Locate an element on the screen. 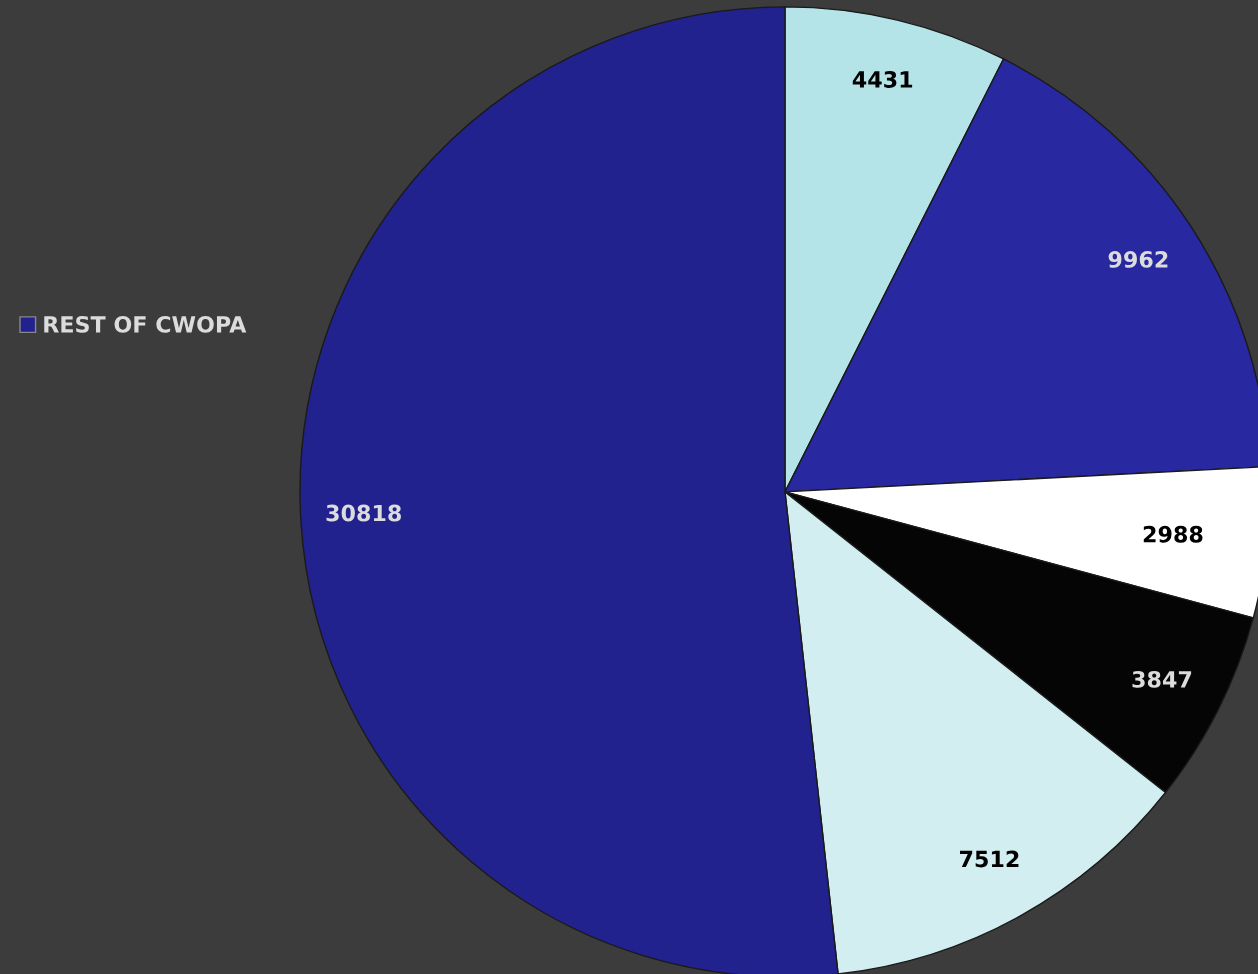 Image resolution: width=1258 pixels, height=974 pixels. data-label: 9962 is located at coordinates (1138, 259).